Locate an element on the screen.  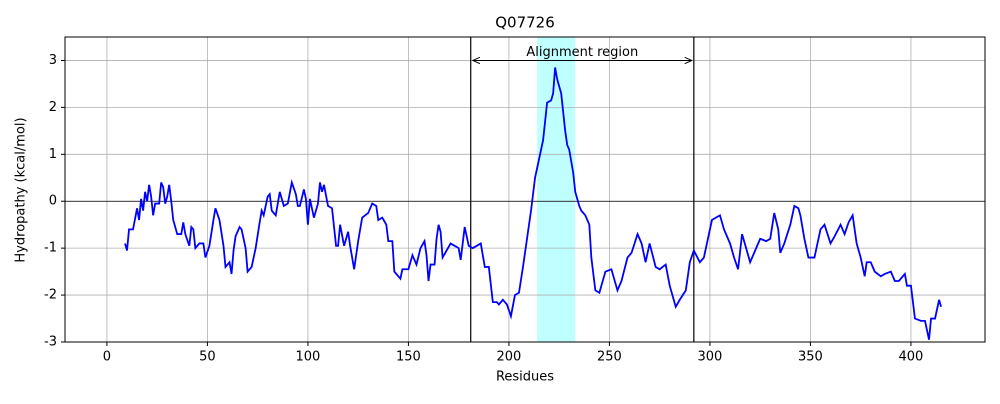
y-tick-label: -2 is located at coordinates (50, 295).